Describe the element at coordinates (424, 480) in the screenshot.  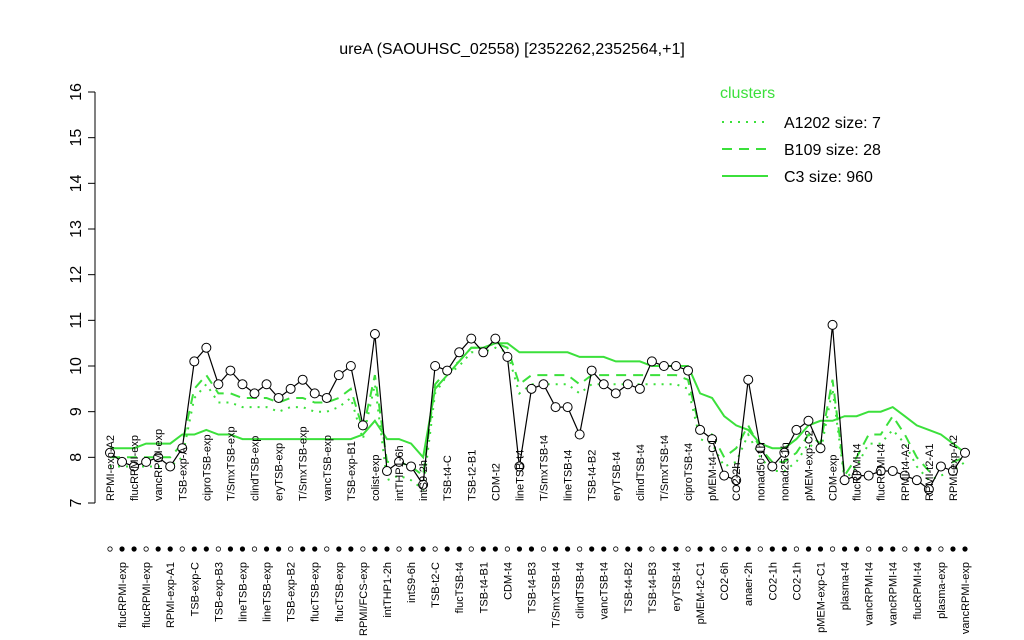
I see `x-label-upper: intS9-2h` at that location.